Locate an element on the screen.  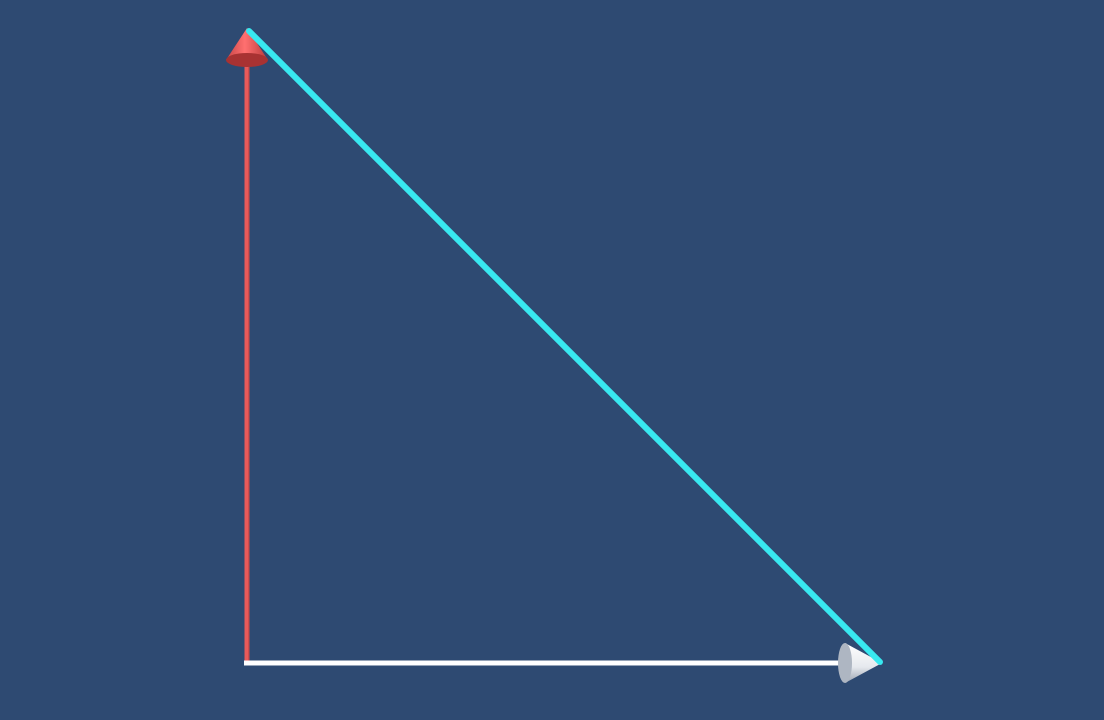
vertical-vector-shaft is located at coordinates (247, 364).